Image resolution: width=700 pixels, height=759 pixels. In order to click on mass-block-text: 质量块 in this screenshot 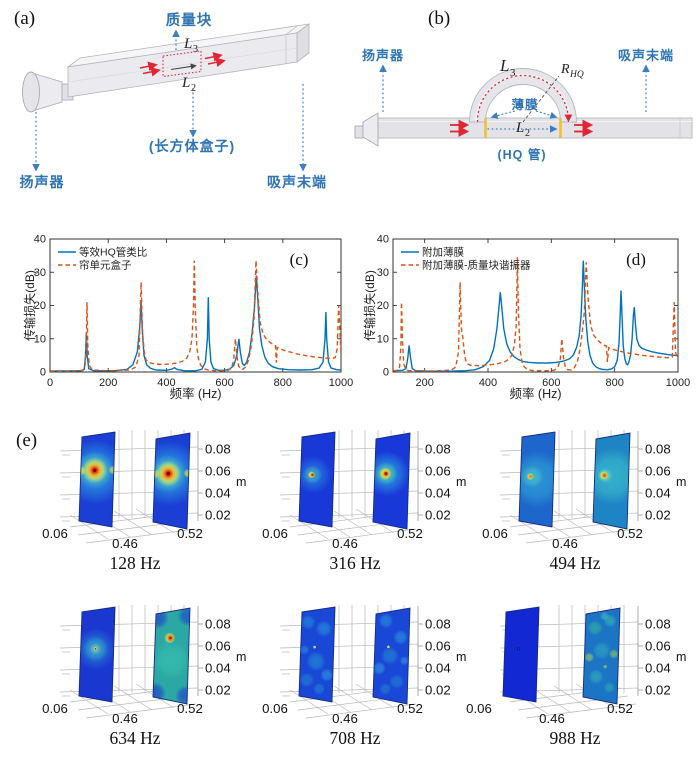, I will do `click(189, 20)`.